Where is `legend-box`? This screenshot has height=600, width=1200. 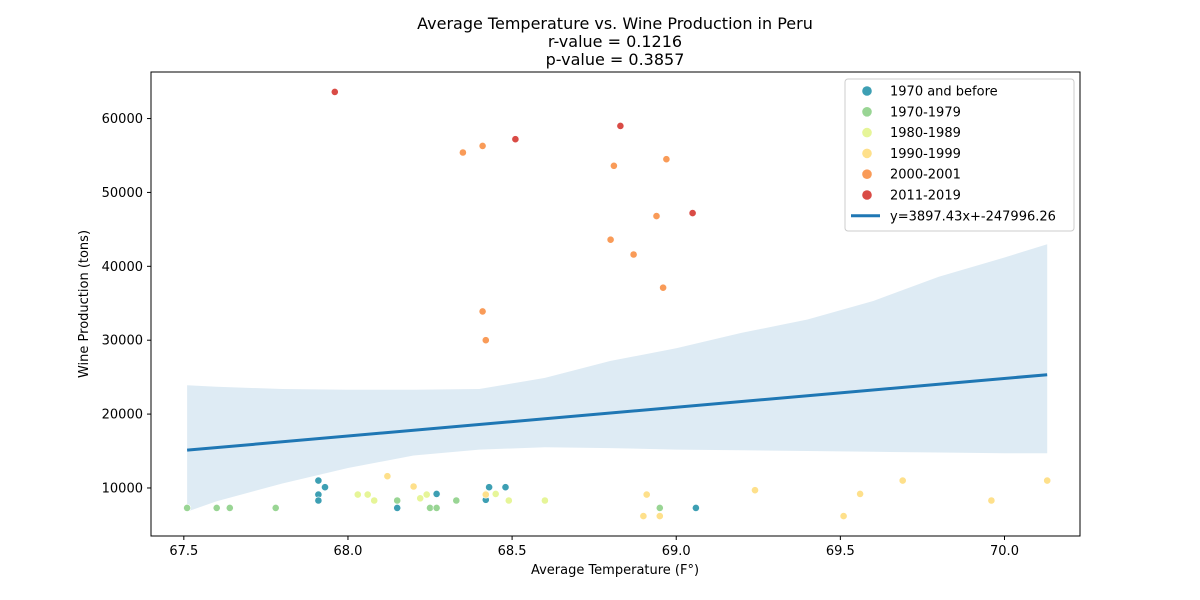 legend-box is located at coordinates (959, 155).